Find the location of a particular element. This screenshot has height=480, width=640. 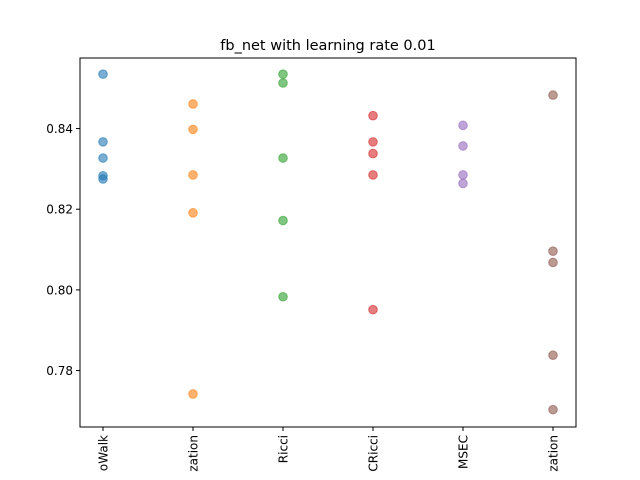

x-tick-label: CRicci is located at coordinates (374, 453).